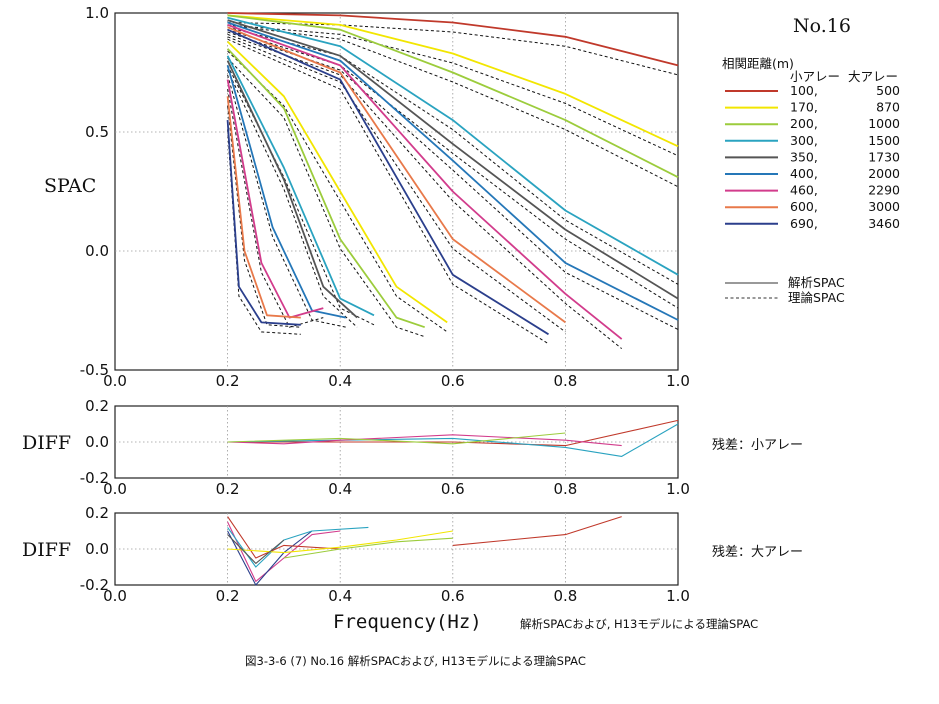 Image resolution: width=939 pixels, height=704 pixels. Describe the element at coordinates (407, 622) in the screenshot. I see `frequency-axis-label: Frequency(Hz)` at that location.